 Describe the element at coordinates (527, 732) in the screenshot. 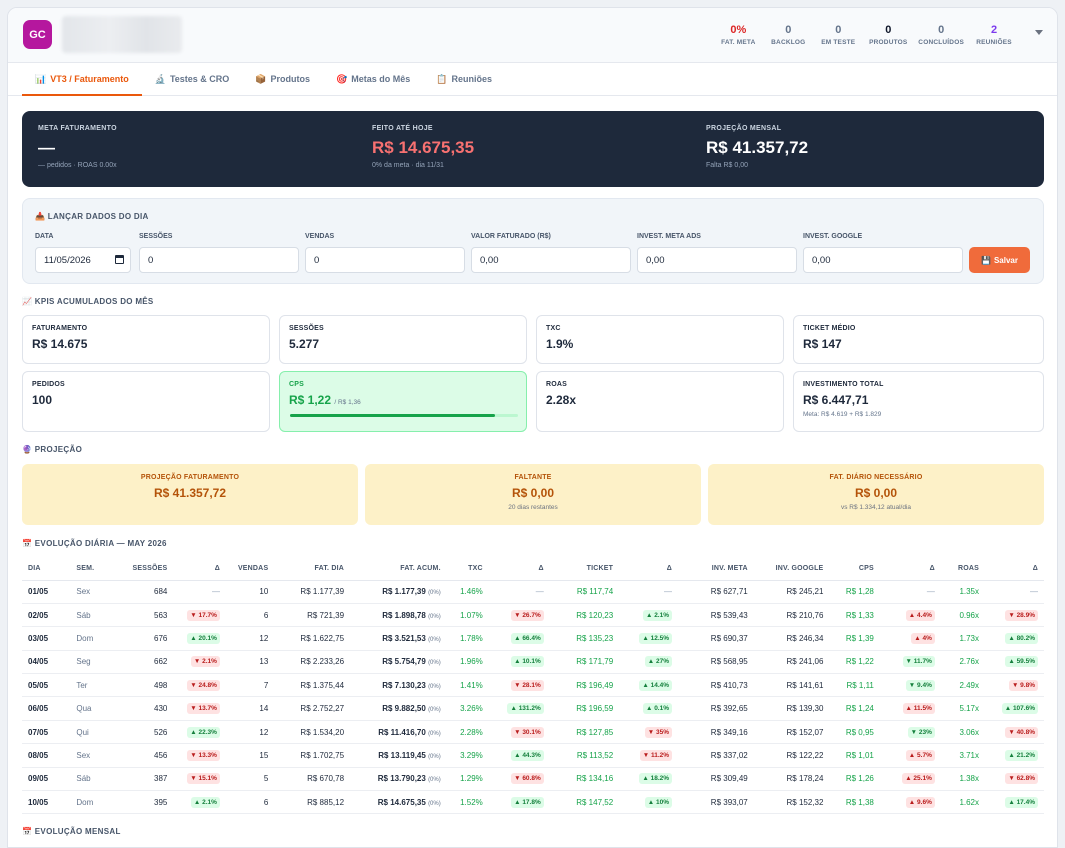

I see `delta-badge: ▼ 30.1%` at that location.